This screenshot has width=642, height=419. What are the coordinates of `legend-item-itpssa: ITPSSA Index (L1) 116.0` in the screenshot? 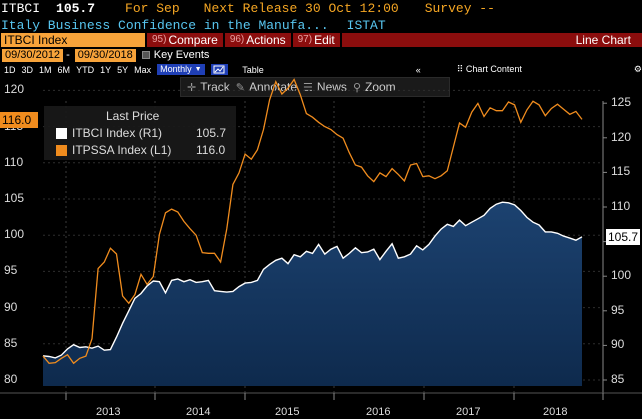 It's located at (140, 150).